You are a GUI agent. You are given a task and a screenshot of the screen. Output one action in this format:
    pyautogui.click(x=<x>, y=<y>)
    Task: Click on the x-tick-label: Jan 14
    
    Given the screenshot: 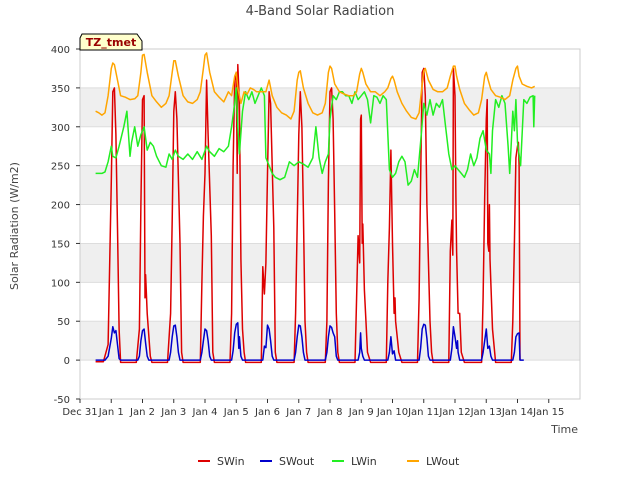 What is the action you would take?
    pyautogui.click(x=517, y=412)
    